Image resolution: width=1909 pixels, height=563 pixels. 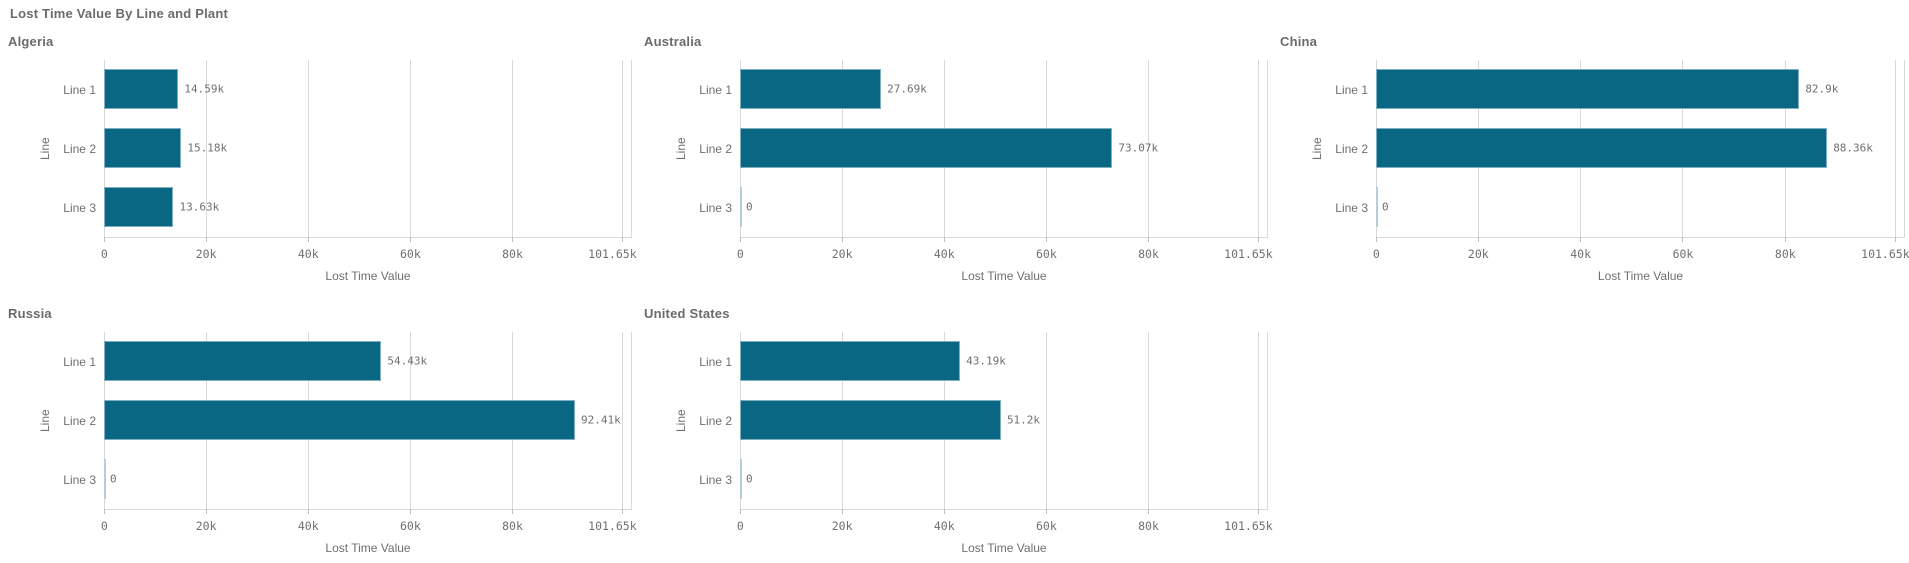 What do you see at coordinates (113, 479) in the screenshot?
I see `bar-value-label: 0` at bounding box center [113, 479].